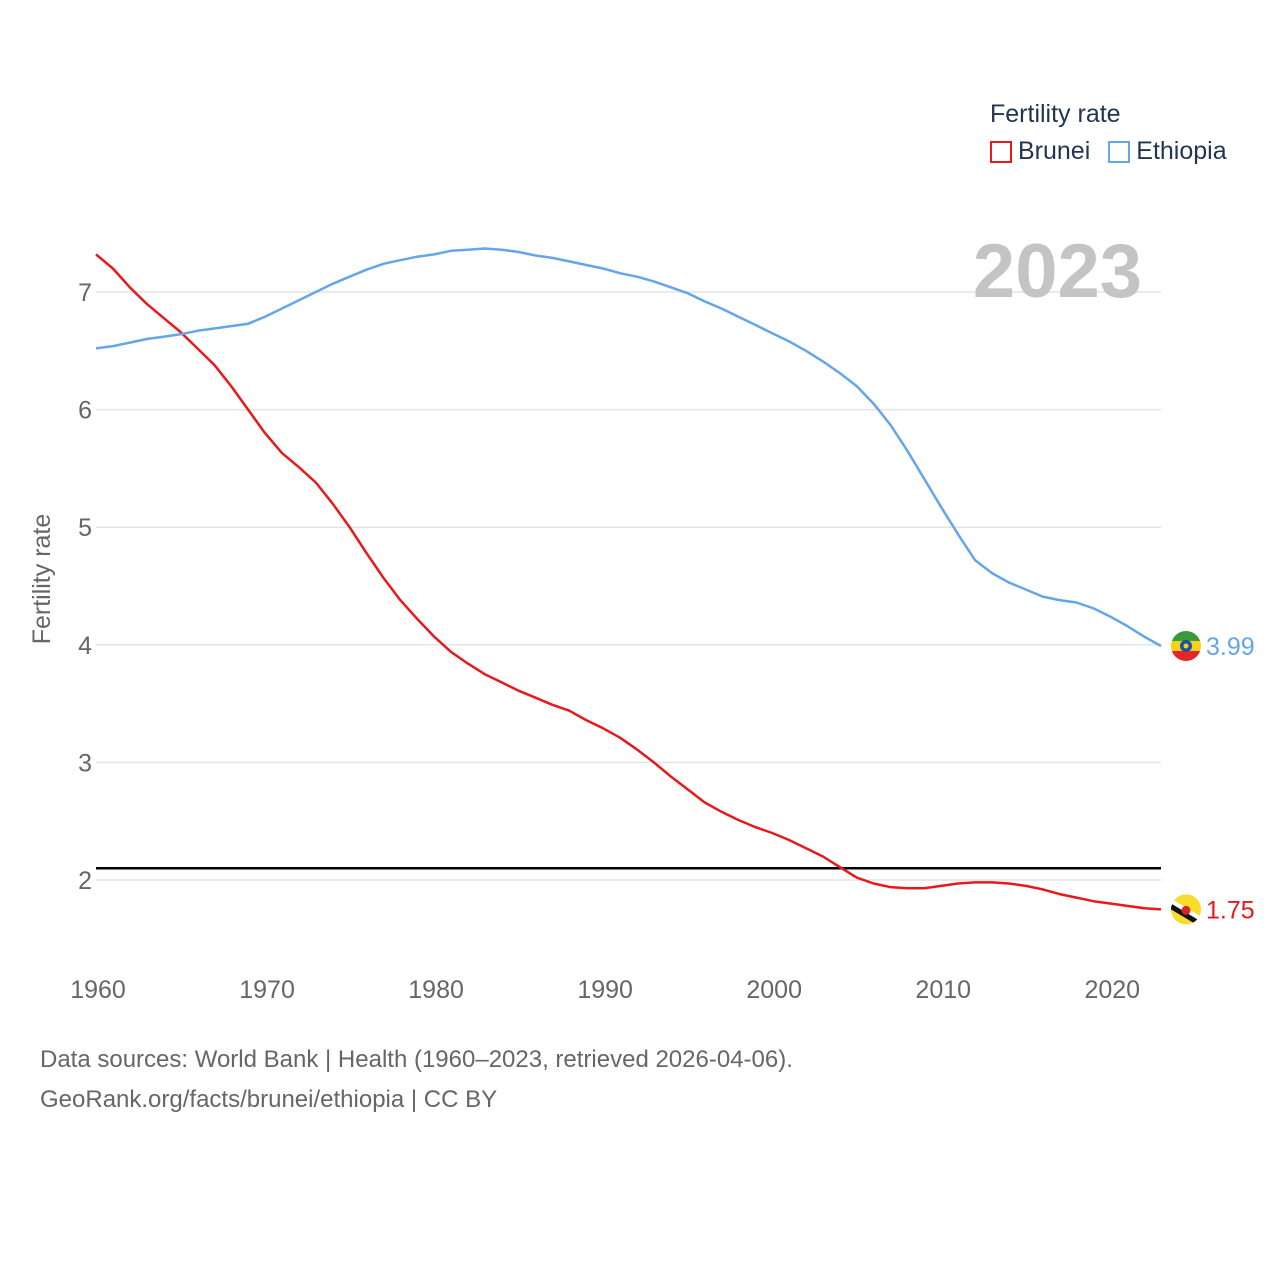 The width and height of the screenshot is (1280, 1280). What do you see at coordinates (85, 528) in the screenshot?
I see `y-tick-label: 5` at bounding box center [85, 528].